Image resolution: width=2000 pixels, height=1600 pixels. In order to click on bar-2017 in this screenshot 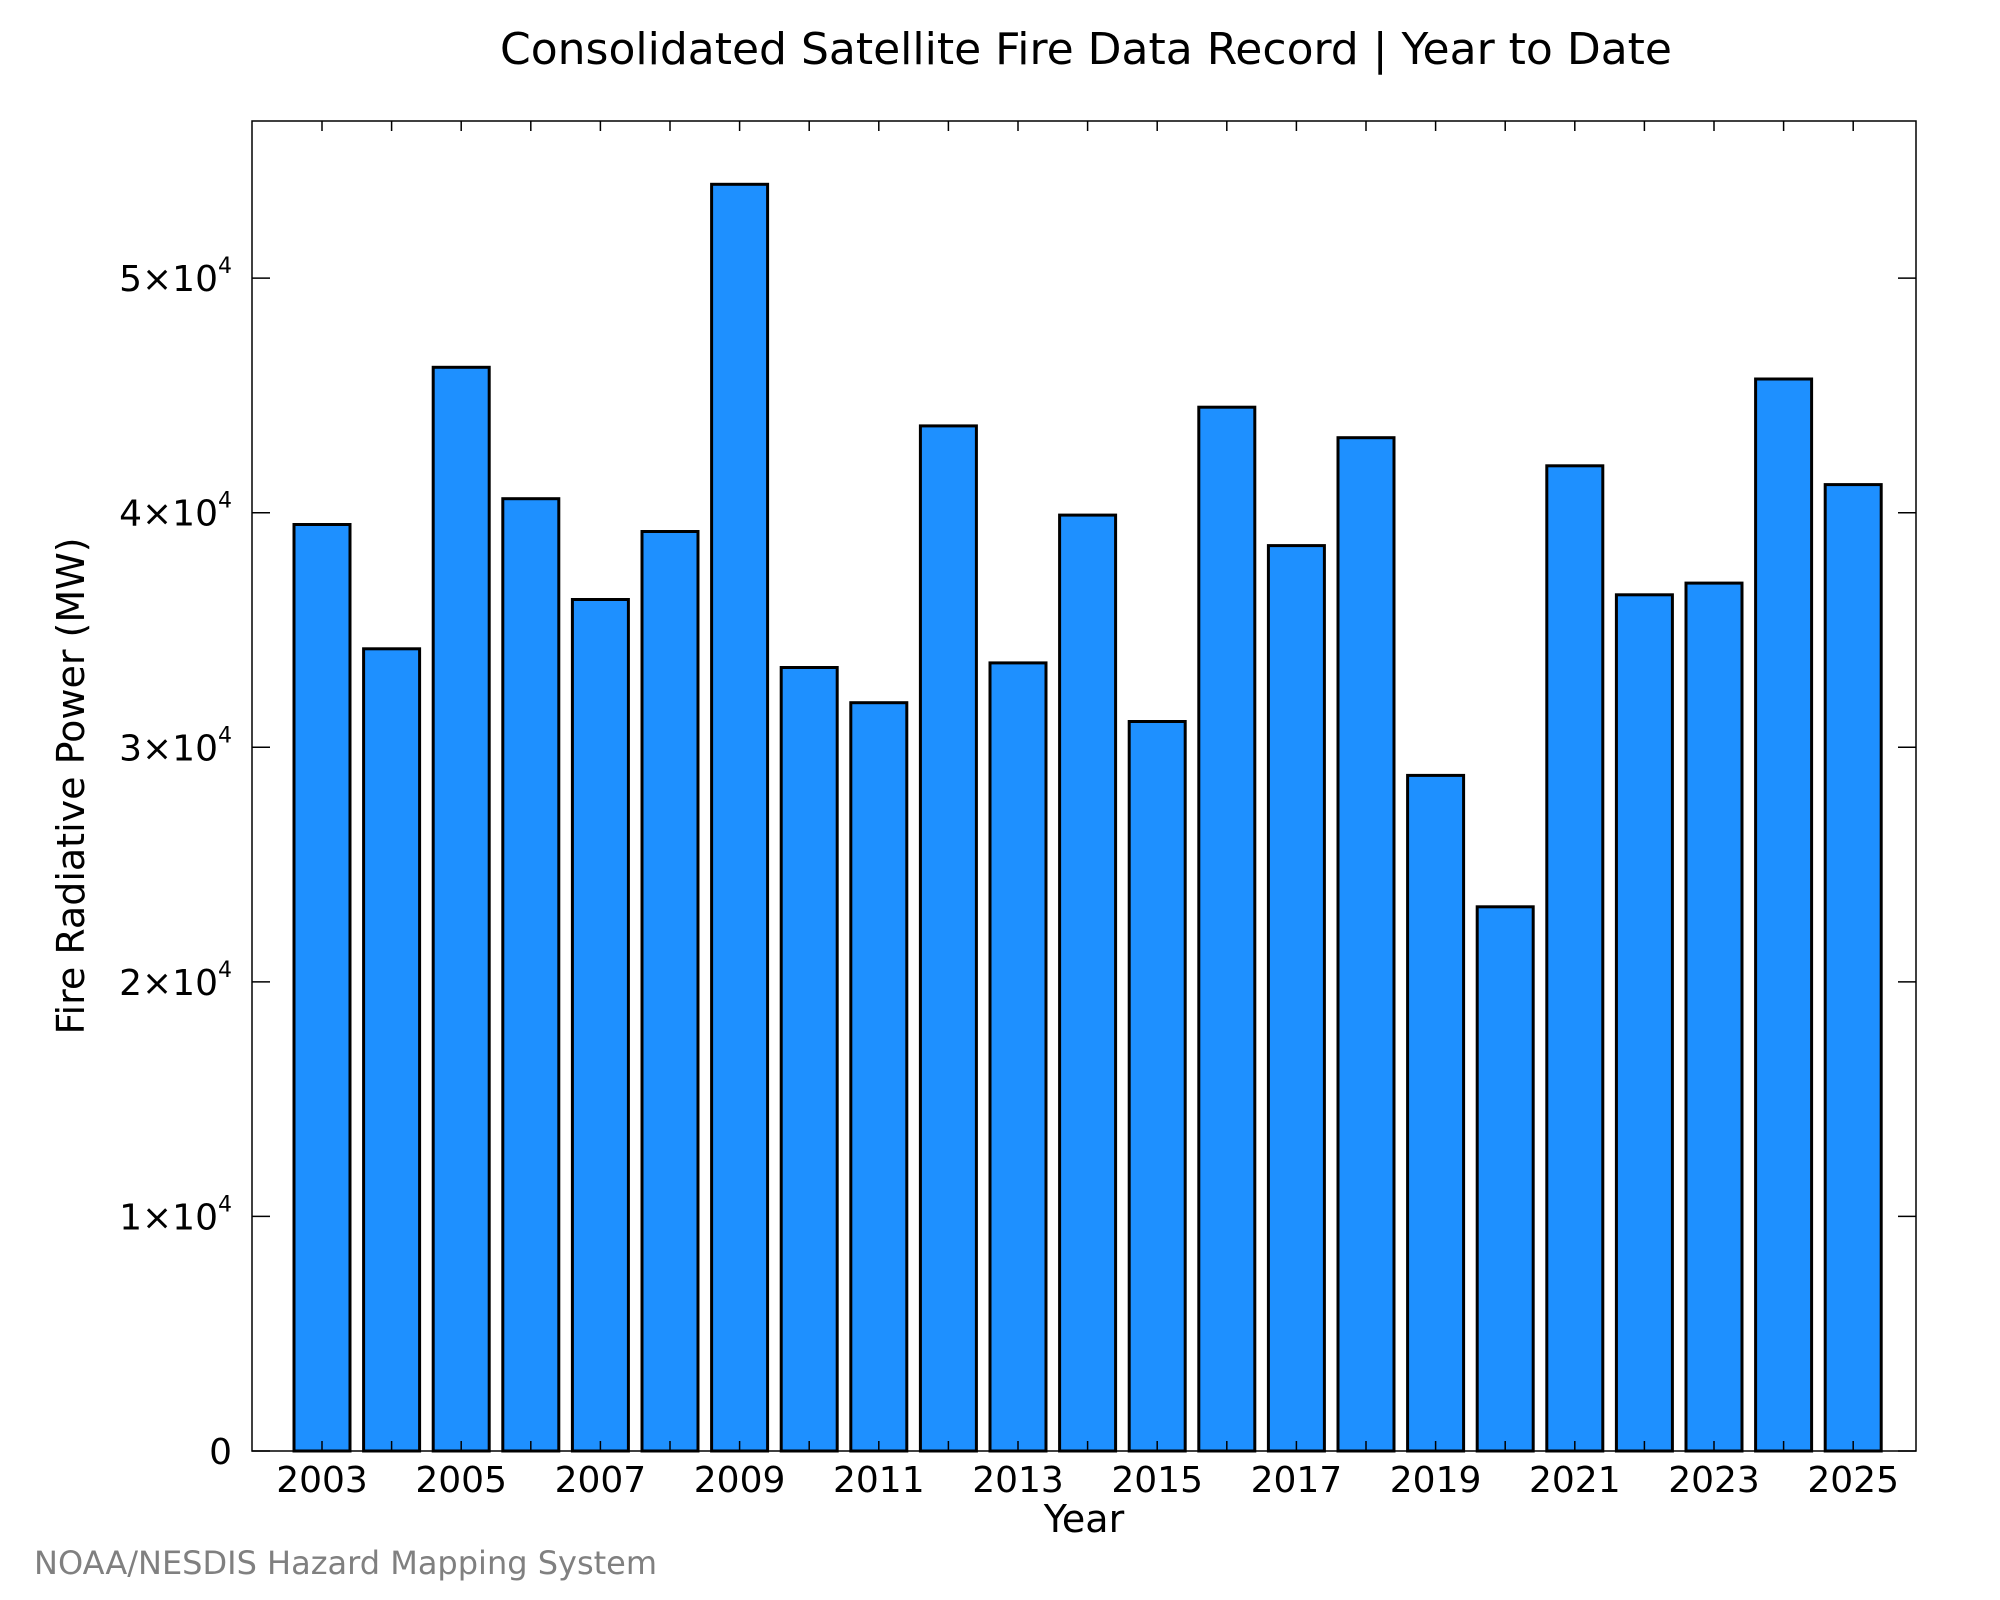, I will do `click(1296, 998)`.